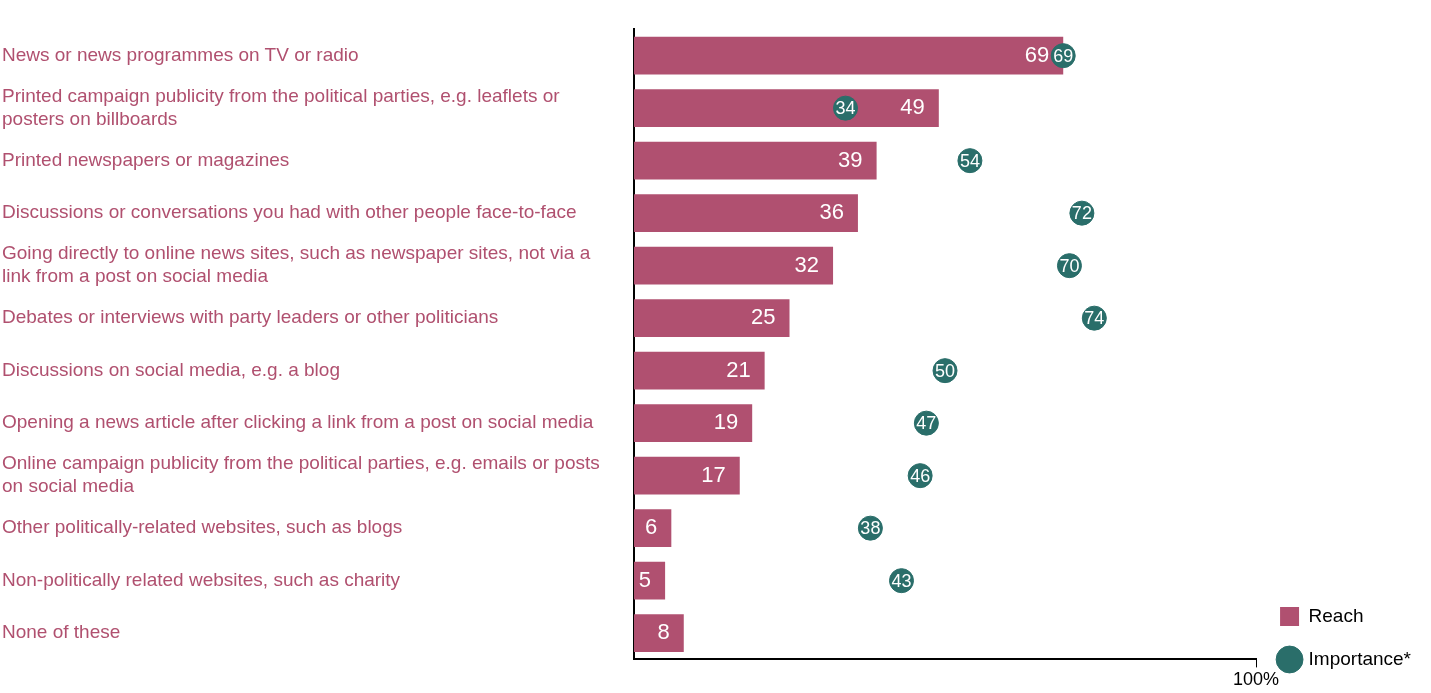 The width and height of the screenshot is (1431, 693). Describe the element at coordinates (663, 632) in the screenshot. I see `data-label: 8` at that location.